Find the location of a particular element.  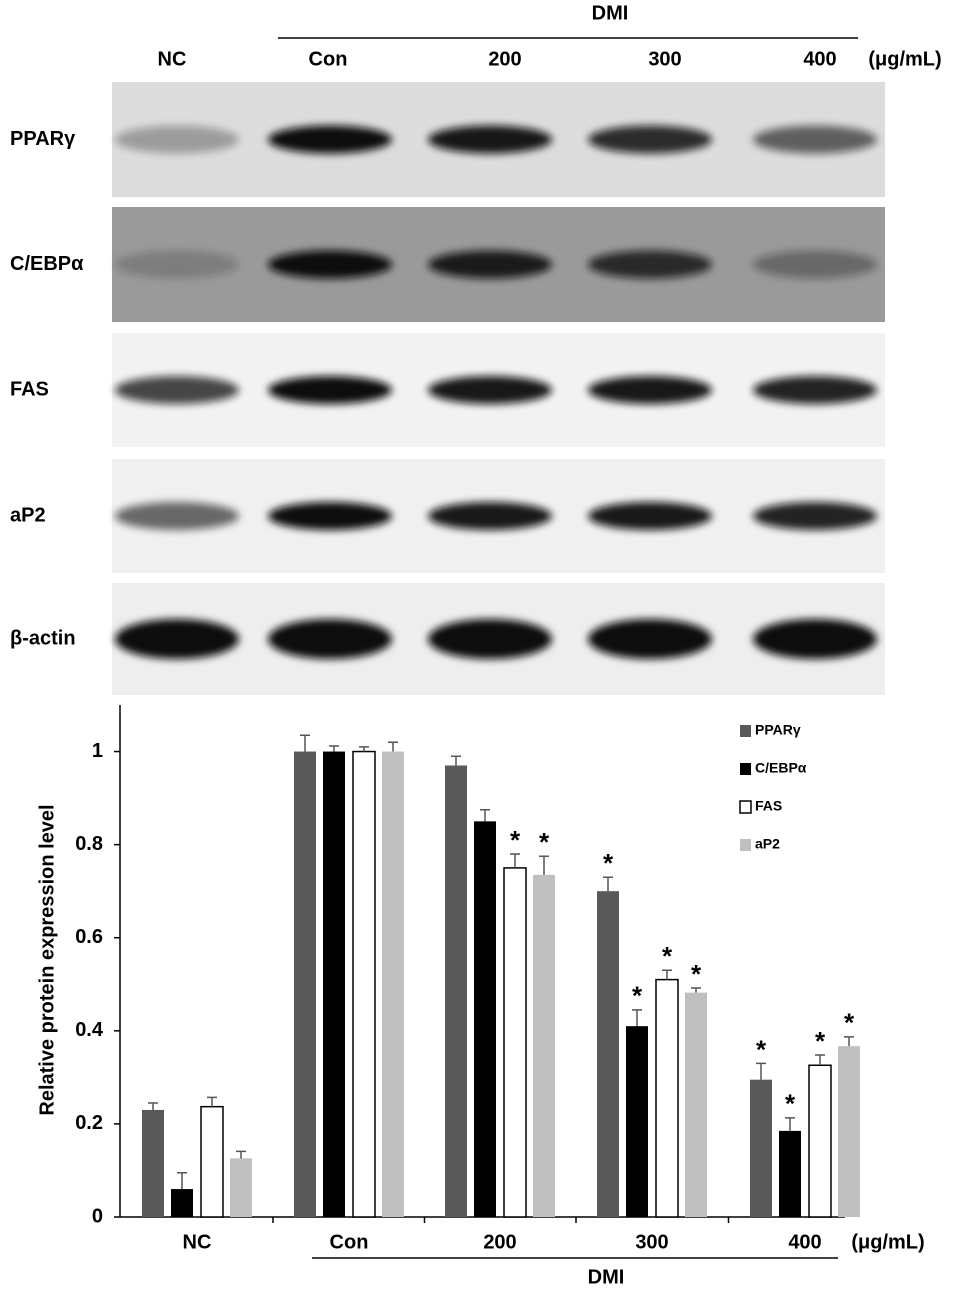

y-axis-label: Relative protein expression level is located at coordinates (47, 959).